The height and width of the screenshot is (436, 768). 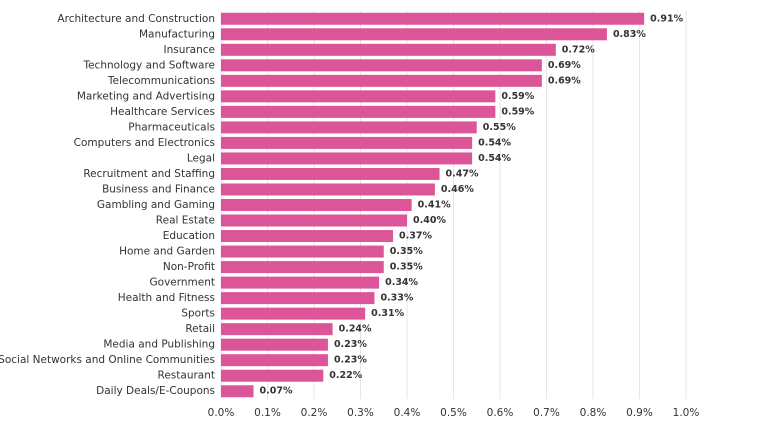 What do you see at coordinates (159, 345) in the screenshot?
I see `y-tick-label: Media and Publishing` at bounding box center [159, 345].